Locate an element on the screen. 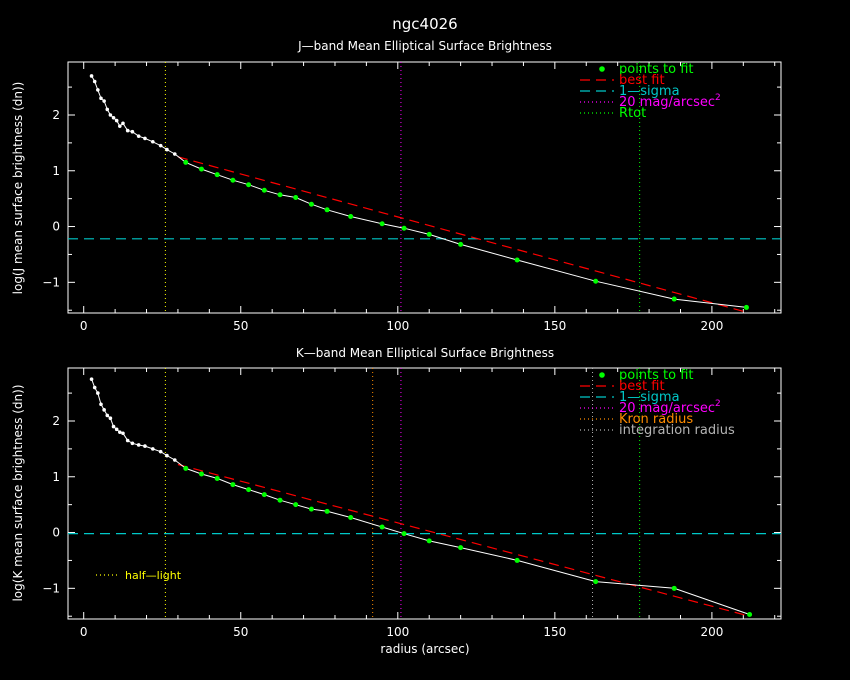  k-band-legend-label-mag20: 20 mag/arcsec2 is located at coordinates (670, 407).